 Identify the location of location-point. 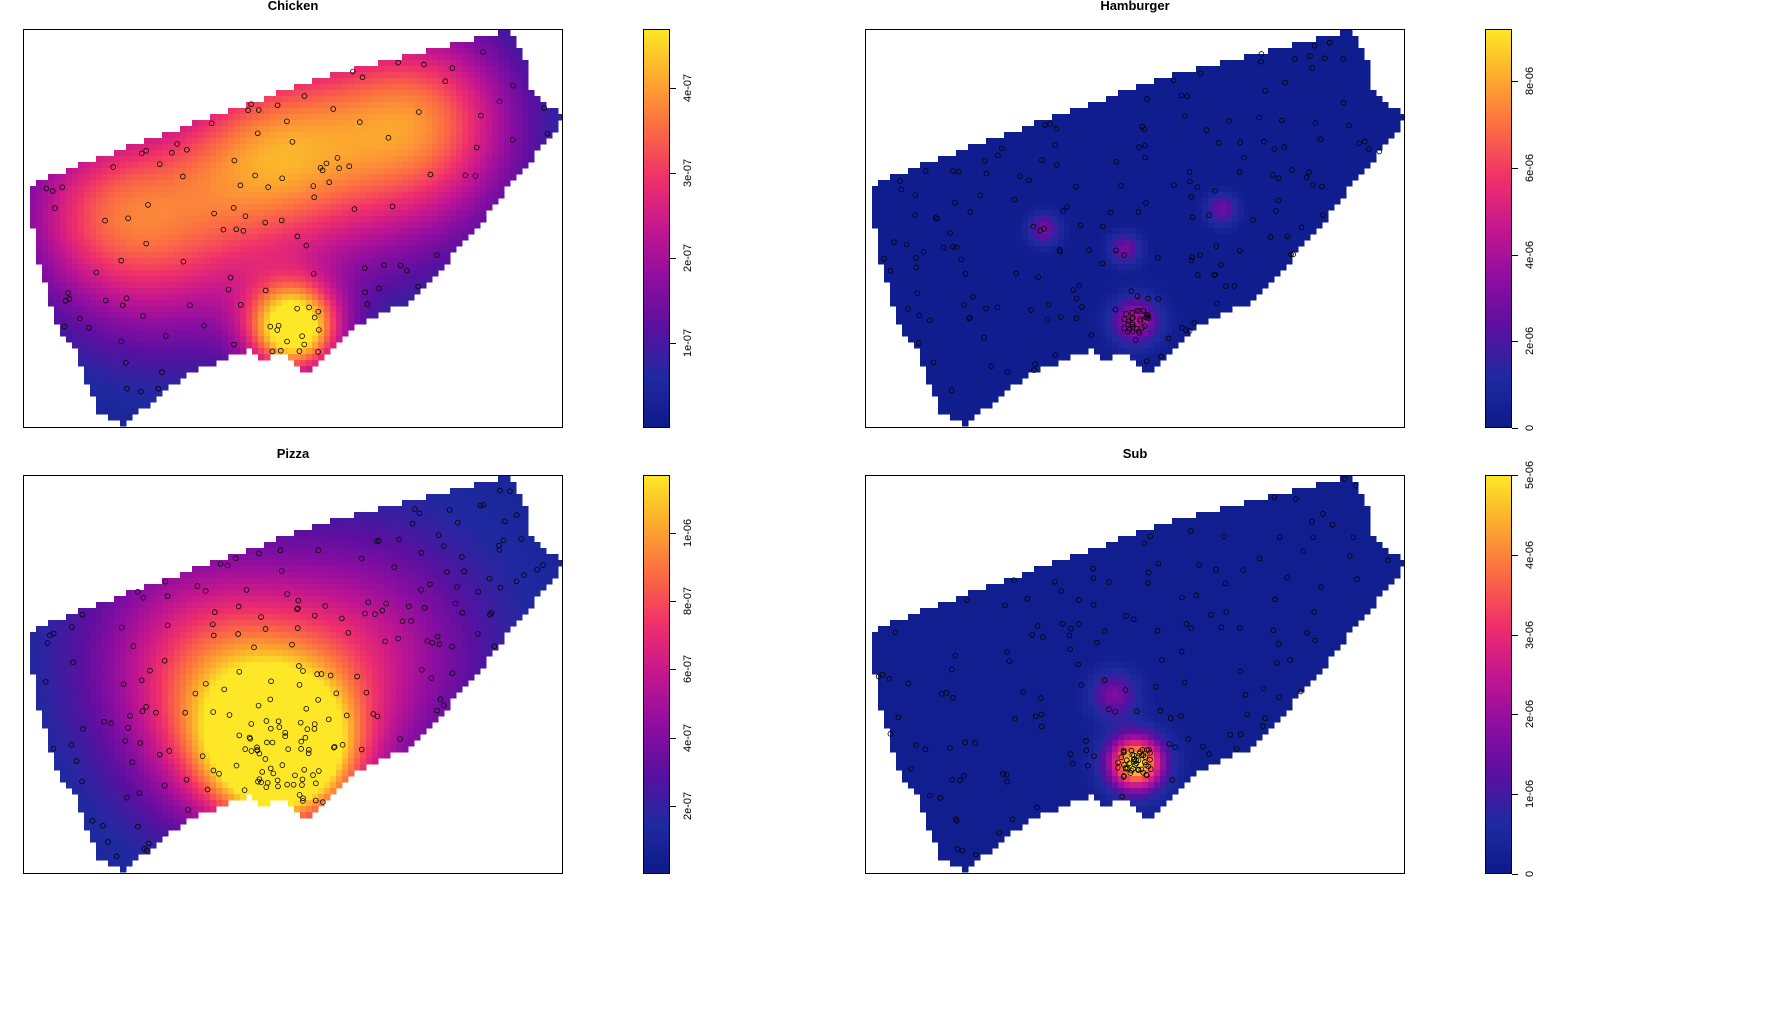
(146, 150).